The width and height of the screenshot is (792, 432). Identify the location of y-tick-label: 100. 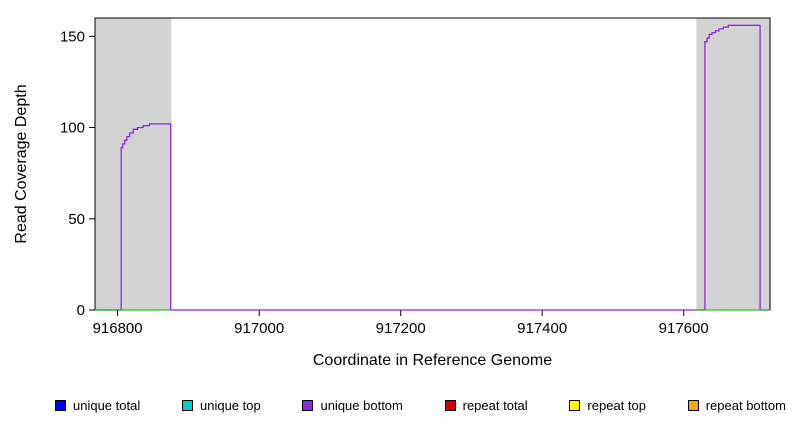
(72, 128).